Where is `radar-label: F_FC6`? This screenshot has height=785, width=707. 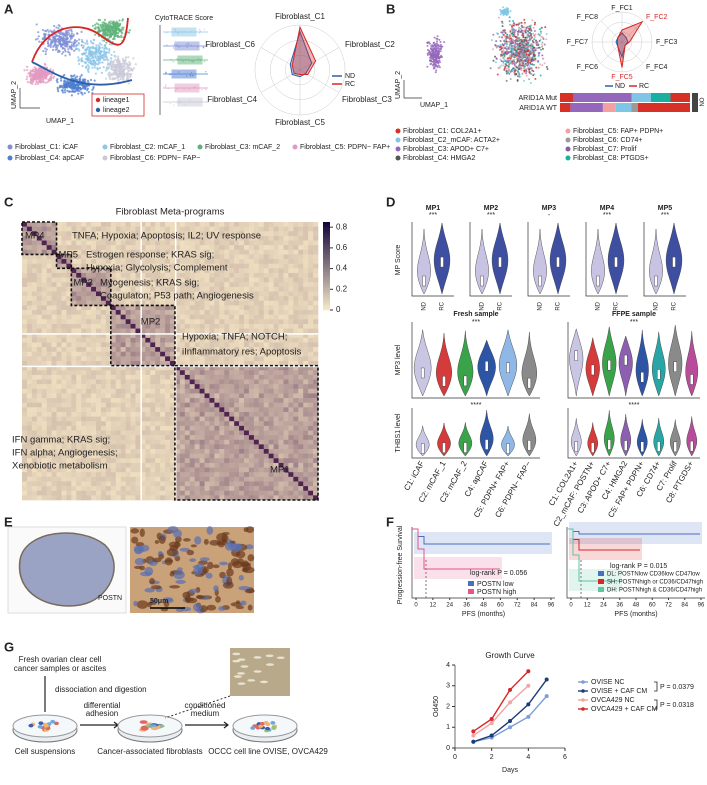 radar-label: F_FC6 is located at coordinates (588, 67).